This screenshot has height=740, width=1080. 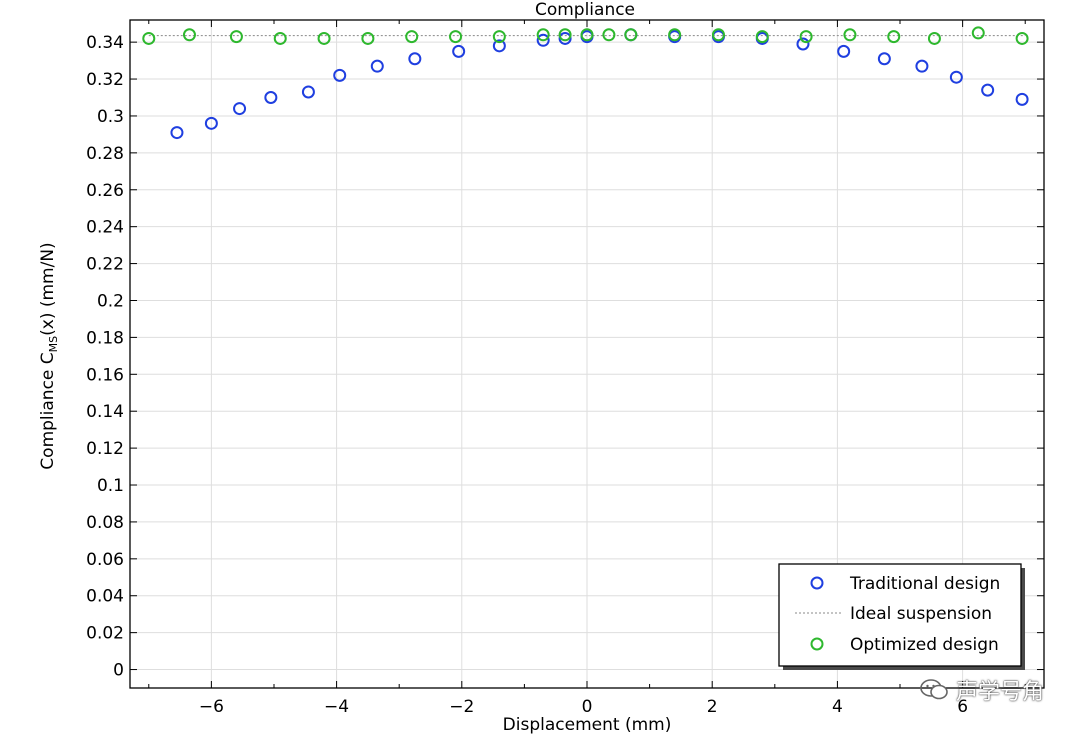 What do you see at coordinates (105, 523) in the screenshot?
I see `y-tick-label: 0.08` at bounding box center [105, 523].